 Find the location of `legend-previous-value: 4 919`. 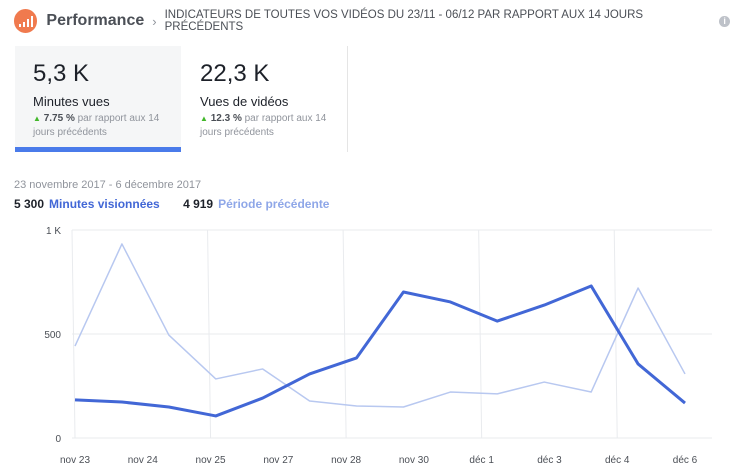

legend-previous-value: 4 919 is located at coordinates (198, 204).